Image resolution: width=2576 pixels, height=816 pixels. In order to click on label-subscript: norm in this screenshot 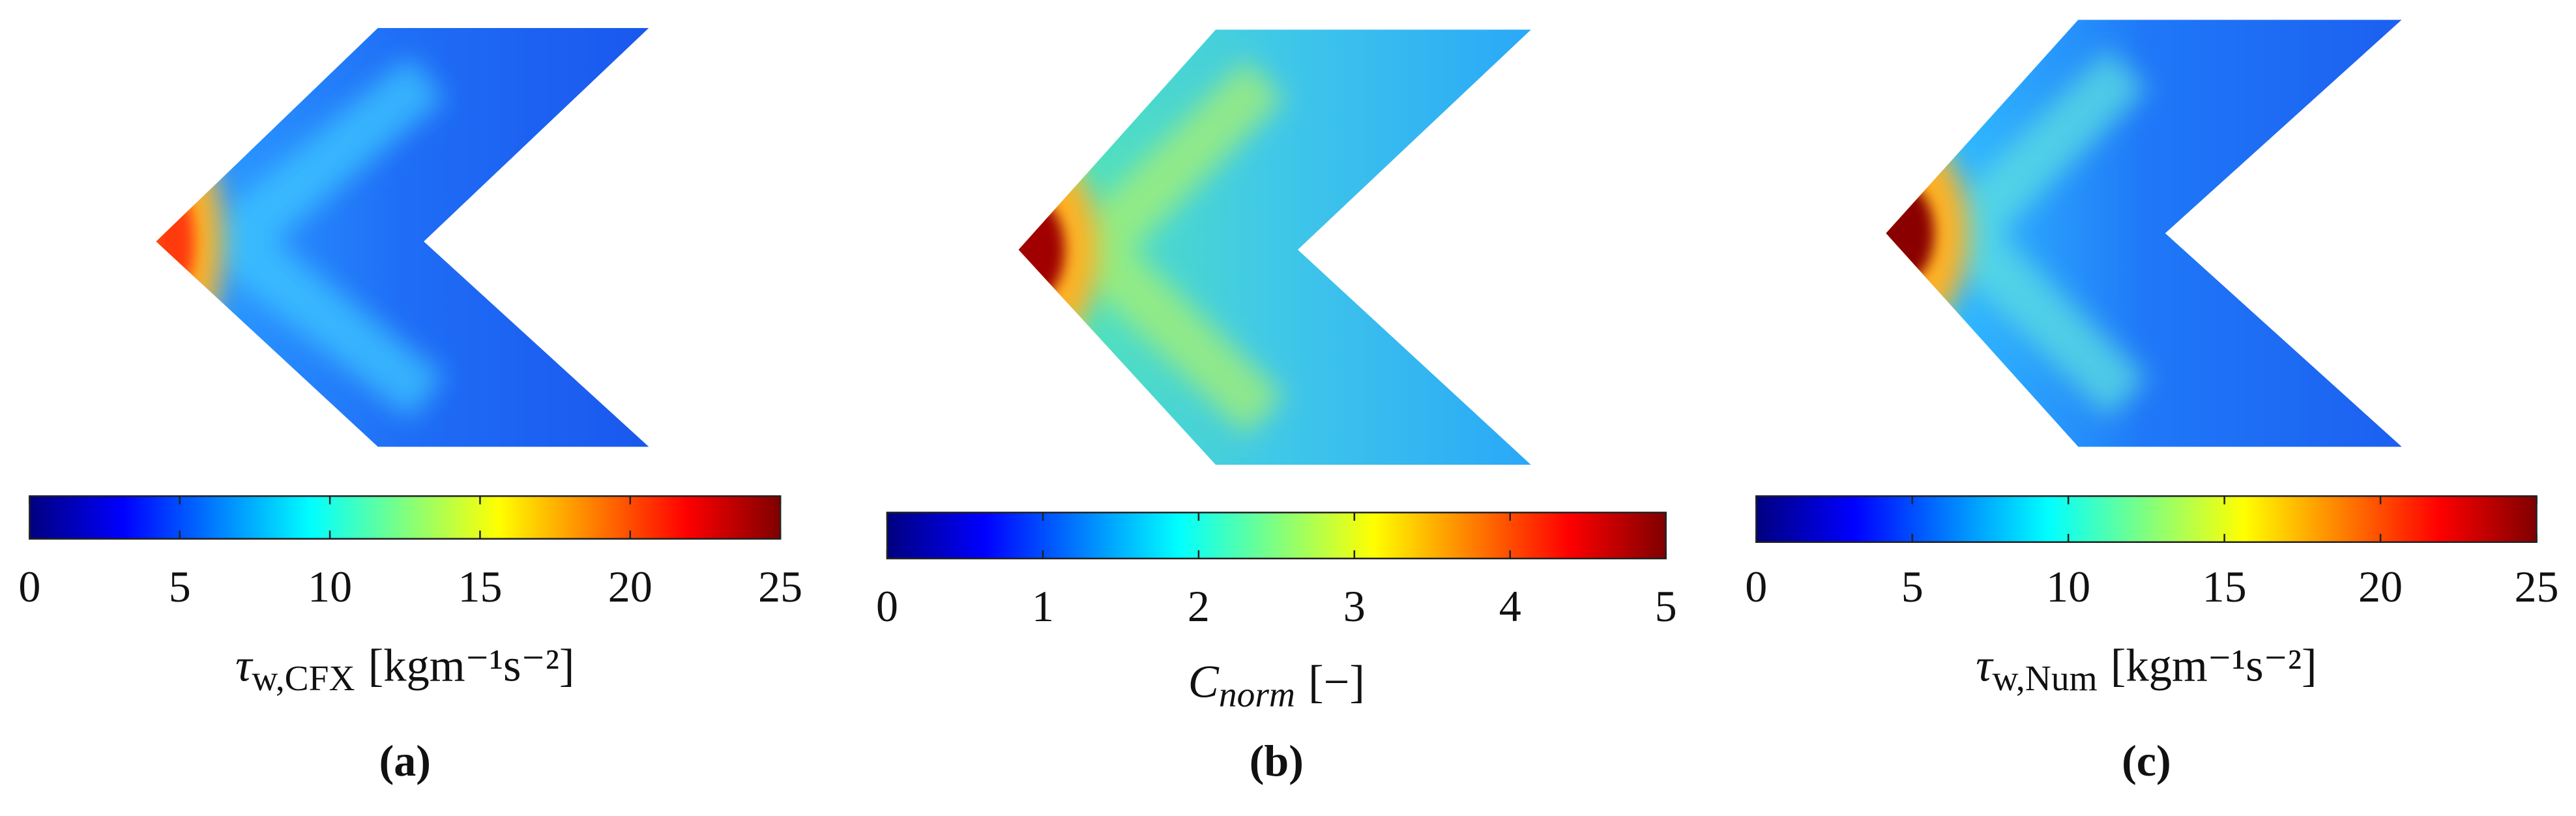, I will do `click(1257, 694)`.